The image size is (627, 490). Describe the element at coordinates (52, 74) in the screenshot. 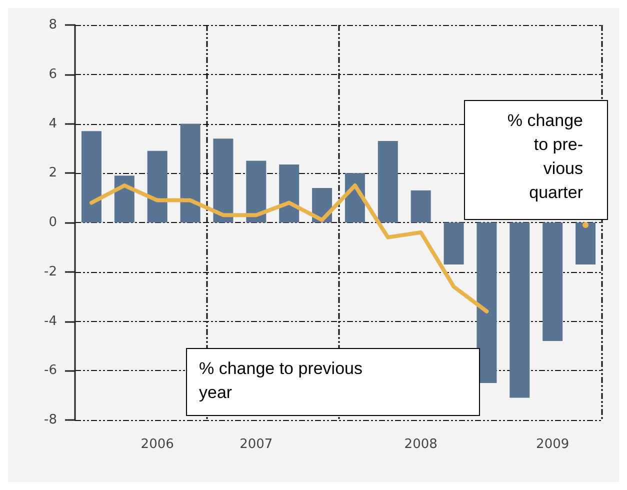

I see `y-tick-label: 6` at that location.